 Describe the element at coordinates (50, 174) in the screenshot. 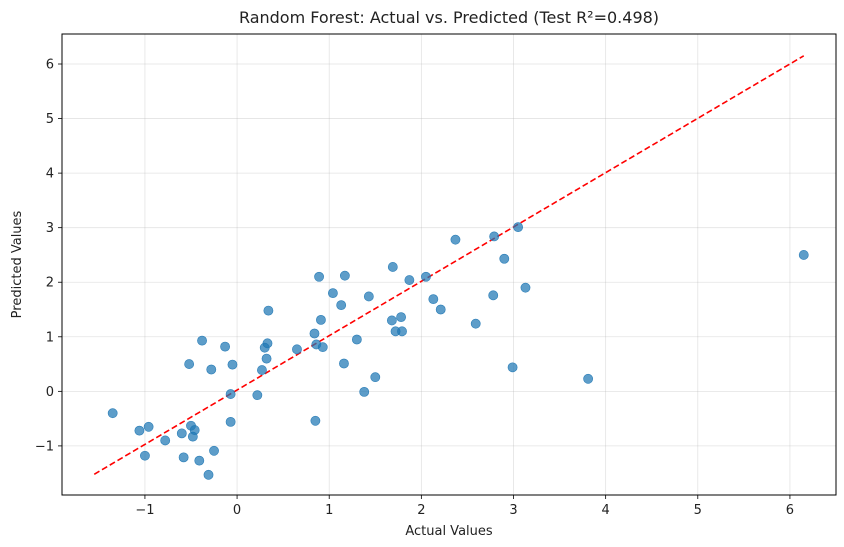

I see `y-tick-label: 4` at that location.